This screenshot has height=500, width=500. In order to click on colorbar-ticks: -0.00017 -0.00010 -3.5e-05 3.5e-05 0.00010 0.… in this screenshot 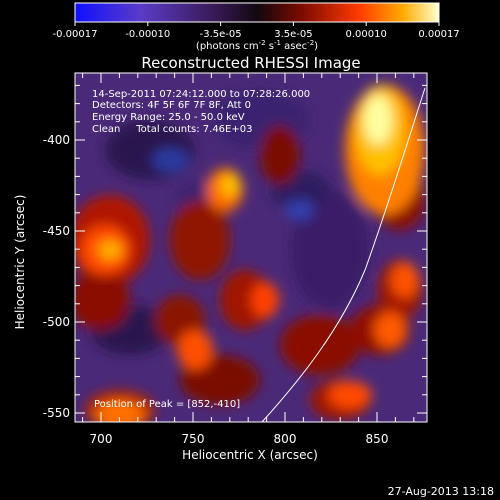, I will do `click(256, 31)`.